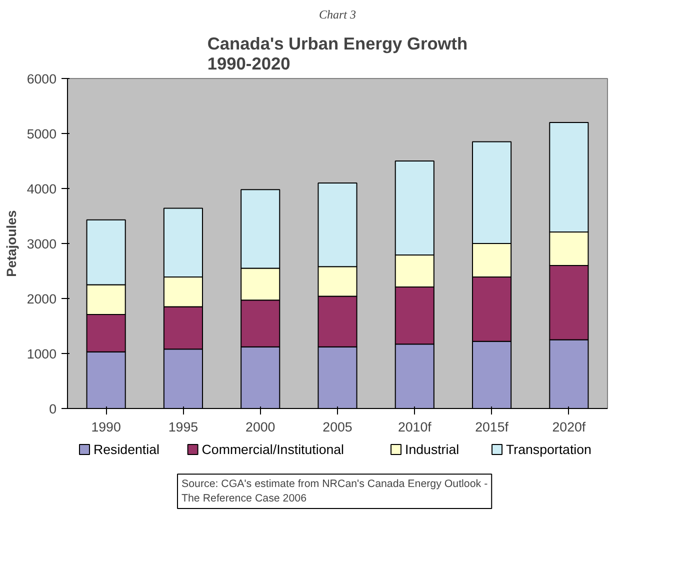 The width and height of the screenshot is (678, 565). What do you see at coordinates (492, 427) in the screenshot?
I see `x-tick-label: 2015f` at bounding box center [492, 427].